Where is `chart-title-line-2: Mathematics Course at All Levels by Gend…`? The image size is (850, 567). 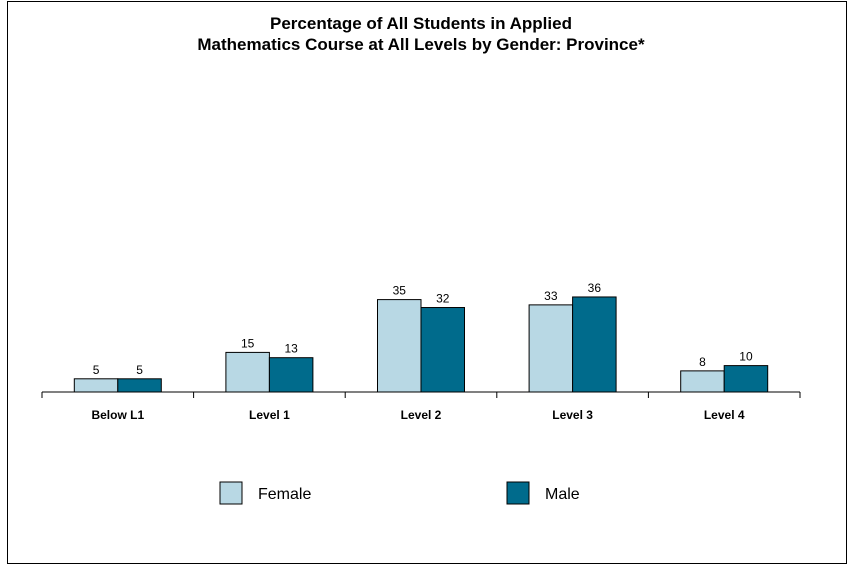
chart-title-line-2: Mathematics Course at All Levels by Gend… is located at coordinates (421, 44).